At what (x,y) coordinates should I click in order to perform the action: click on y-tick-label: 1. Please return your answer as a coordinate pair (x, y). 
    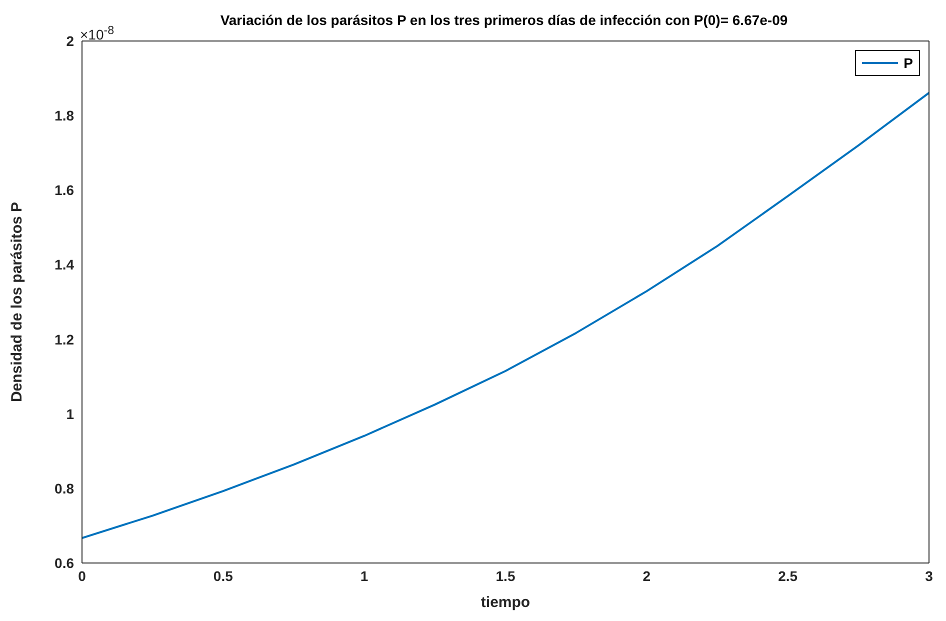
    Looking at the image, I should click on (70, 414).